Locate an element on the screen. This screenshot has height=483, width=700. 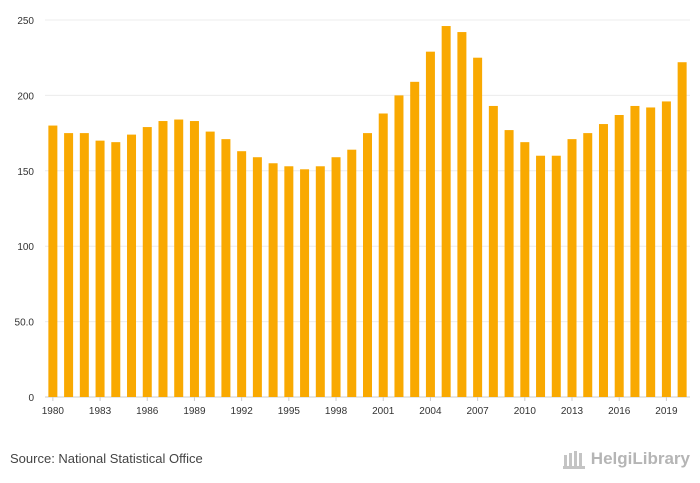
x-tick-label: 2007 is located at coordinates (477, 411).